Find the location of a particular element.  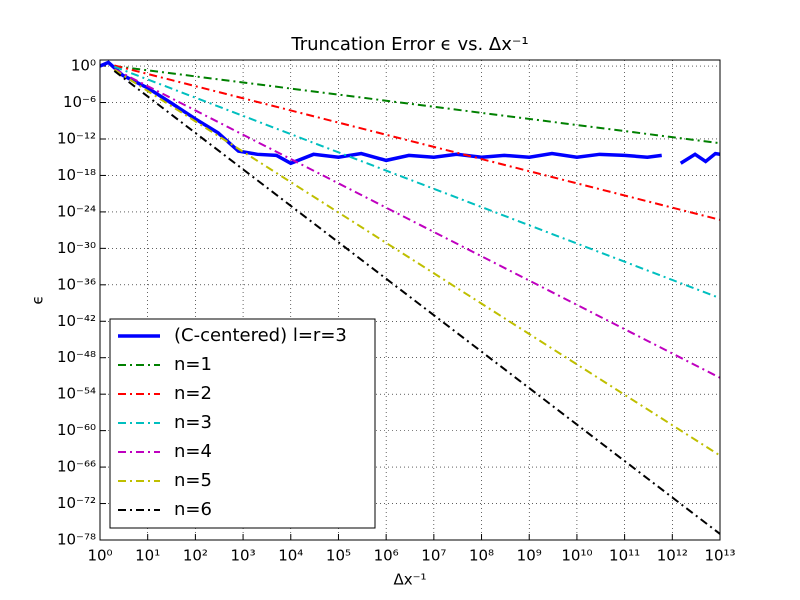

y-tick-label: 10⁻²⁴ is located at coordinates (76, 211).